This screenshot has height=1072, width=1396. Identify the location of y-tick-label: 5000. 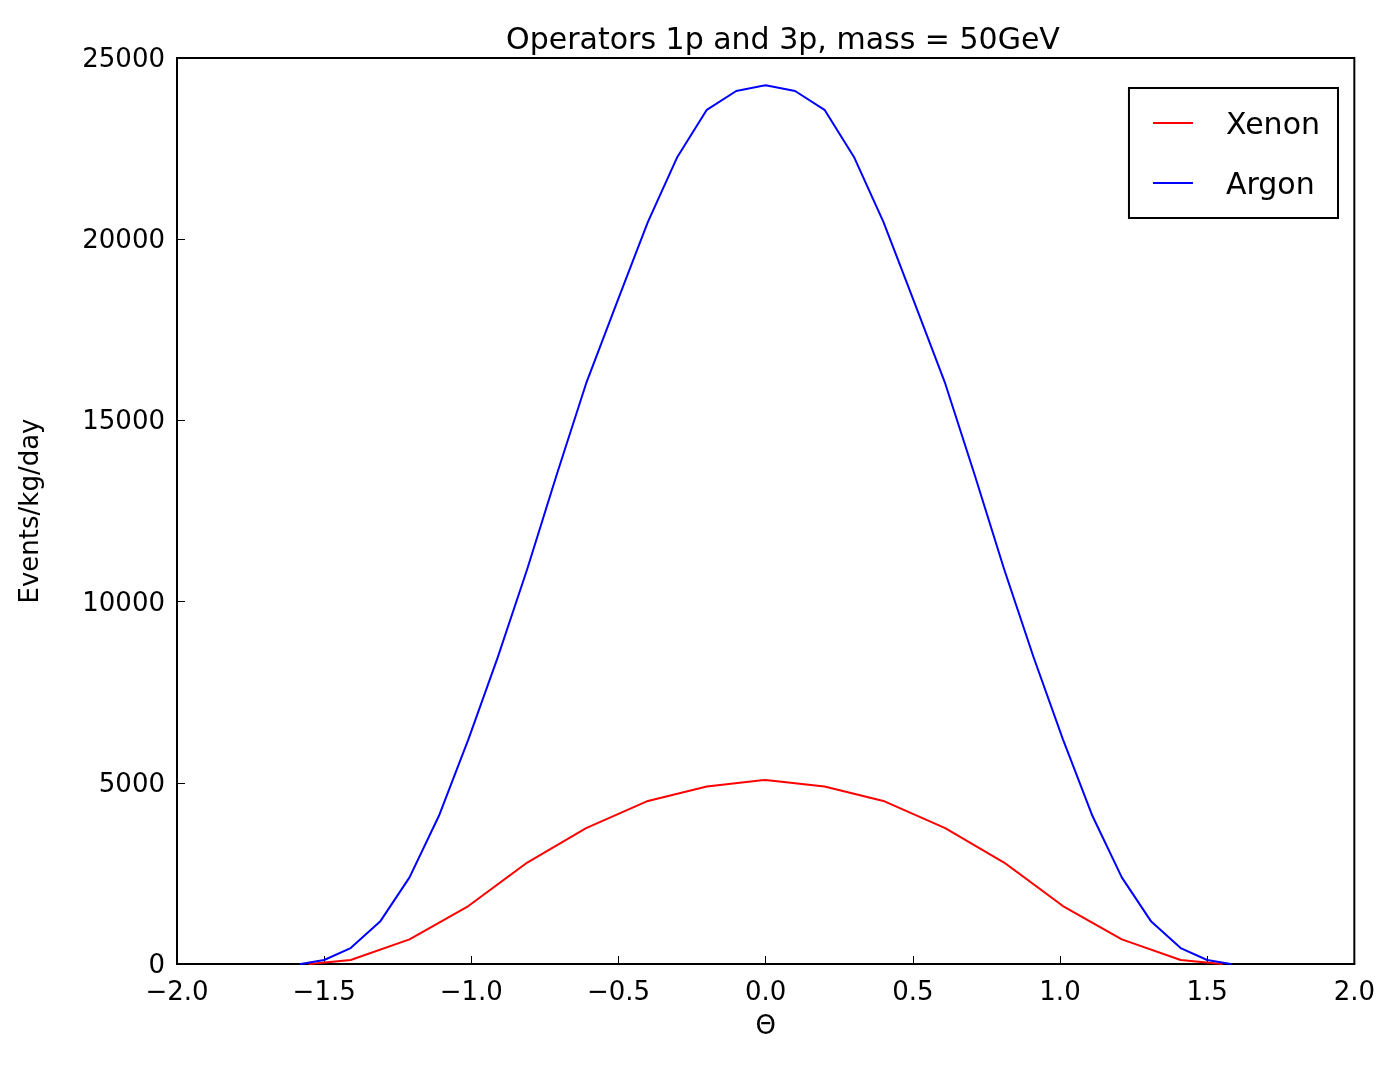
(131, 782).